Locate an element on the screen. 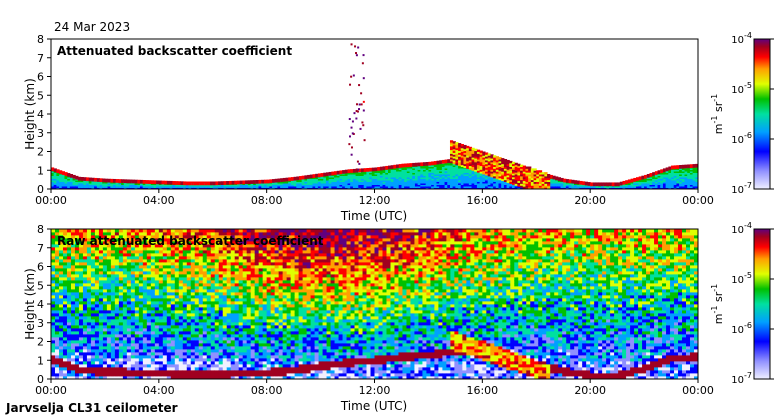  colorbar-1-unit: m-1 sr-1 is located at coordinates (717, 114).